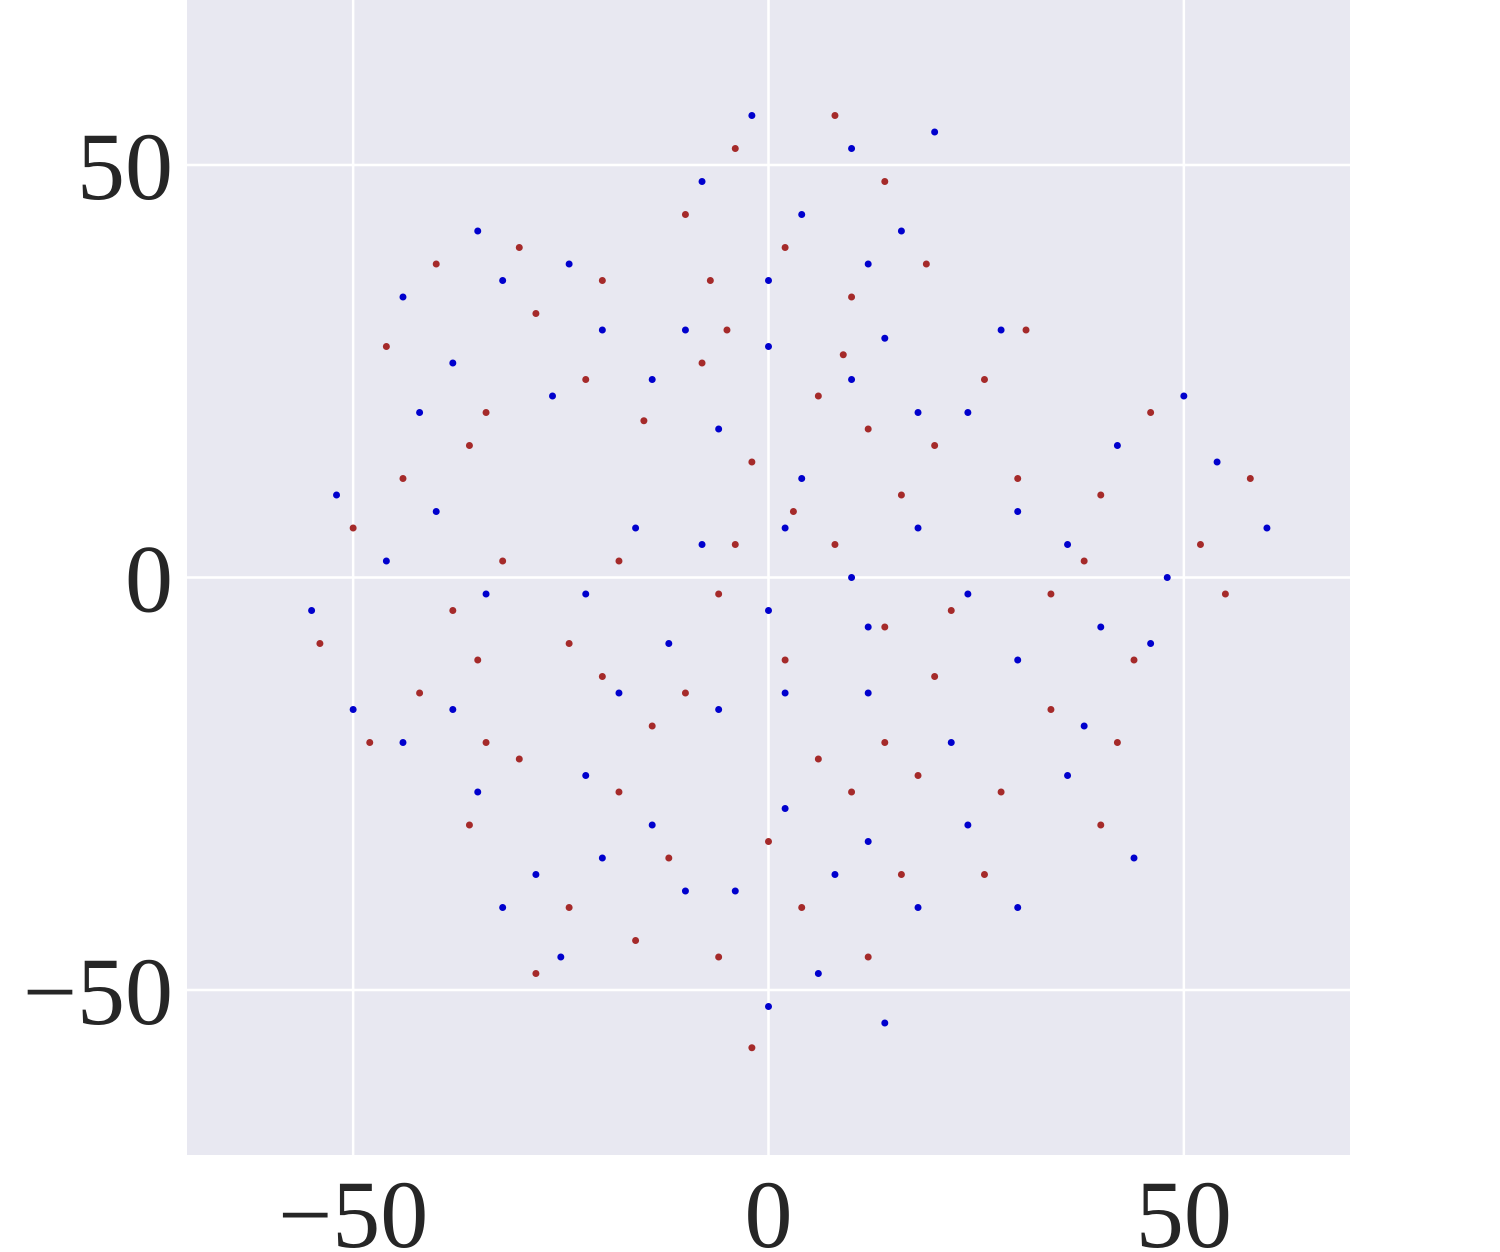 This screenshot has width=1500, height=1252. I want to click on y-tick-label: 0, so click(149, 579).